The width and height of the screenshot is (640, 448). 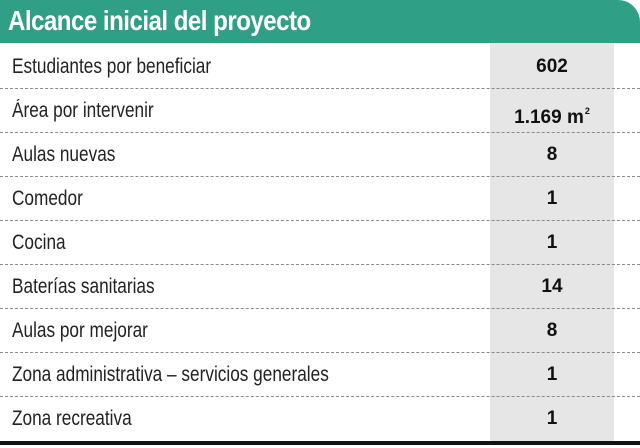 What do you see at coordinates (587, 111) in the screenshot?
I see `area-unit-superscript: 2` at bounding box center [587, 111].